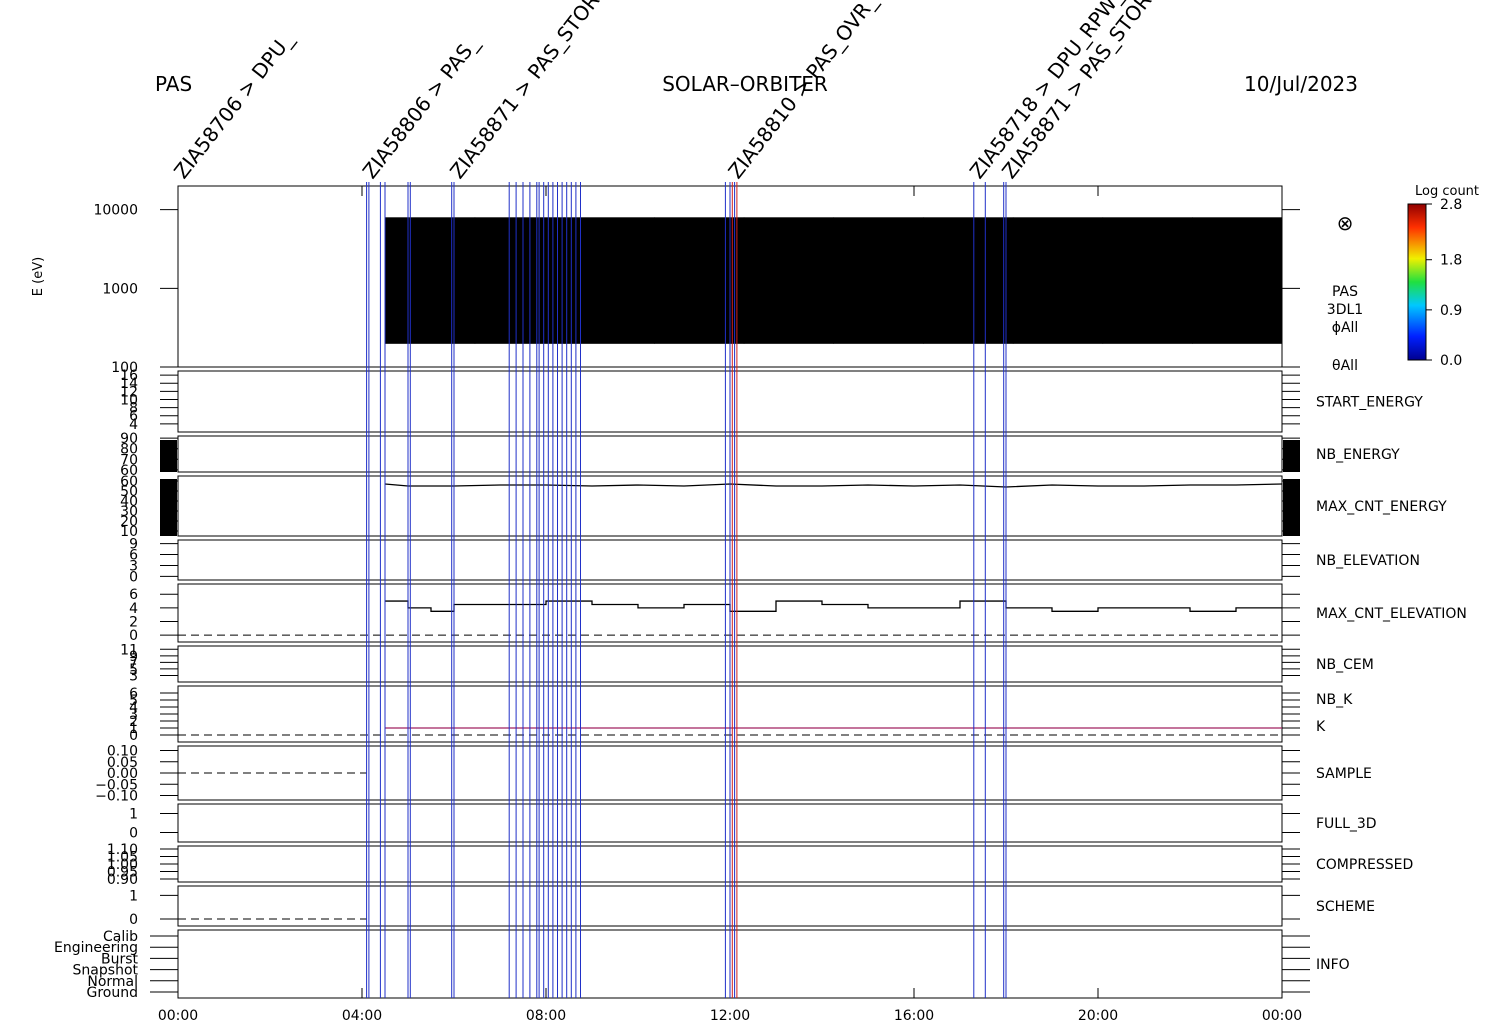 The image size is (1512, 1020). I want to click on y-tick-label: 90, so click(129, 439).